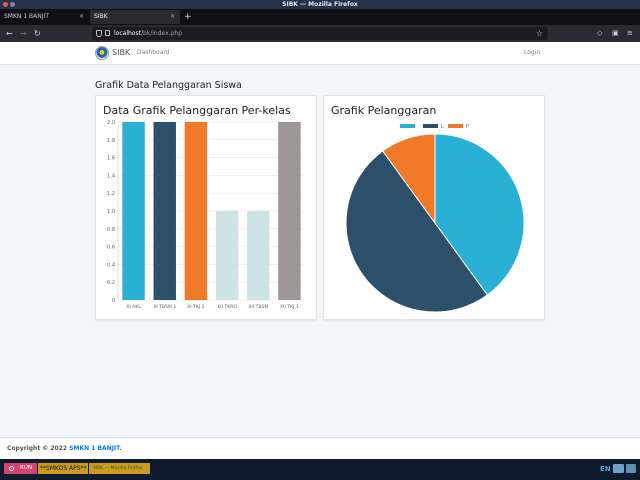  I want to click on x-tick-label: XI AKL, so click(133, 307).